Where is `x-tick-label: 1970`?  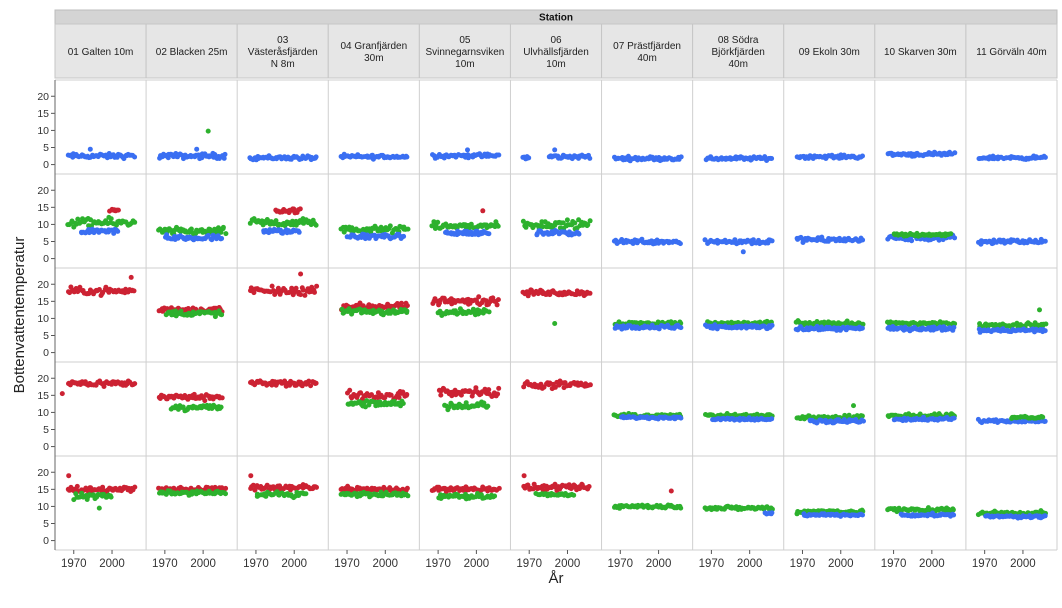 x-tick-label: 1970 is located at coordinates (256, 564).